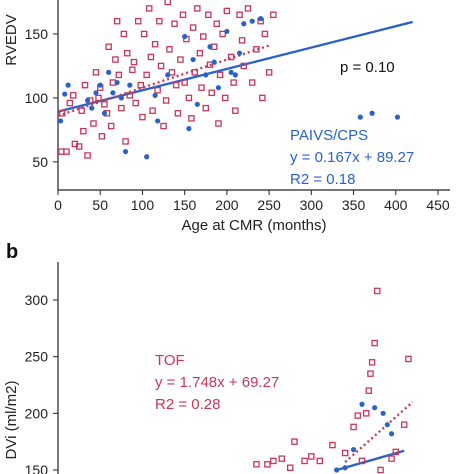 The height and width of the screenshot is (474, 474). I want to click on panel-a-y-tick-label: 150, so click(37, 34).